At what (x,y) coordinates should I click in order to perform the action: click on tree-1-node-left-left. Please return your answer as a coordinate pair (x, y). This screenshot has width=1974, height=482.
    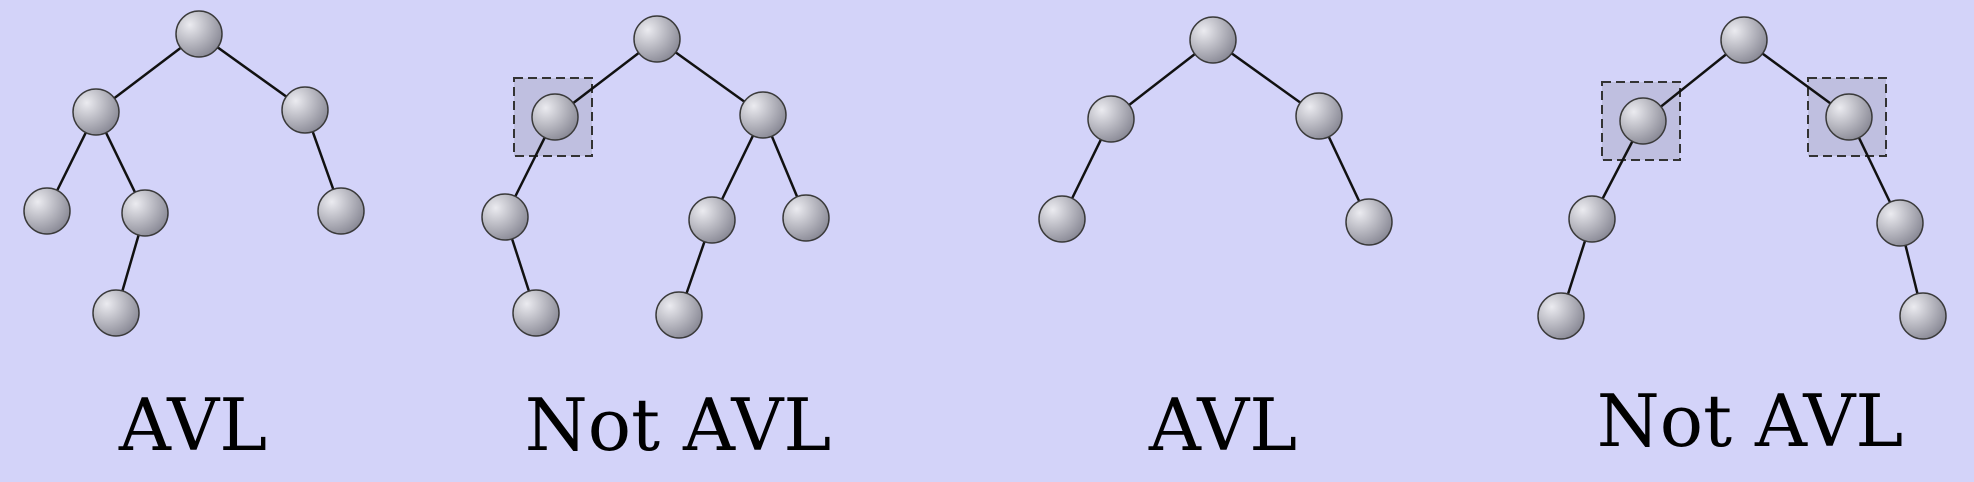
    Looking at the image, I should click on (47, 211).